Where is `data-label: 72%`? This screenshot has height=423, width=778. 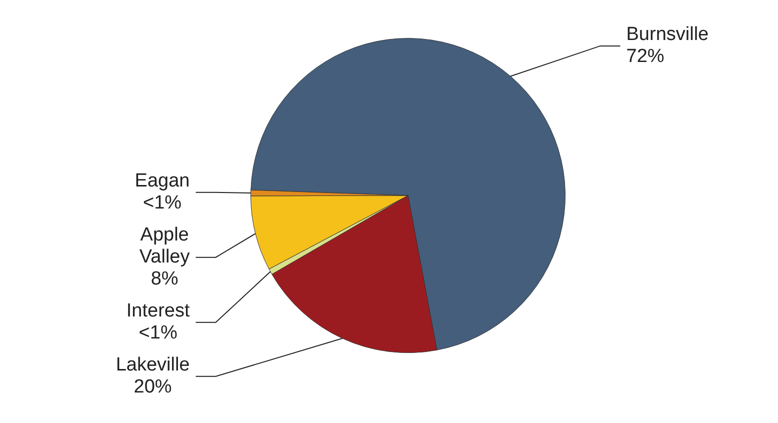
data-label: 72% is located at coordinates (645, 57).